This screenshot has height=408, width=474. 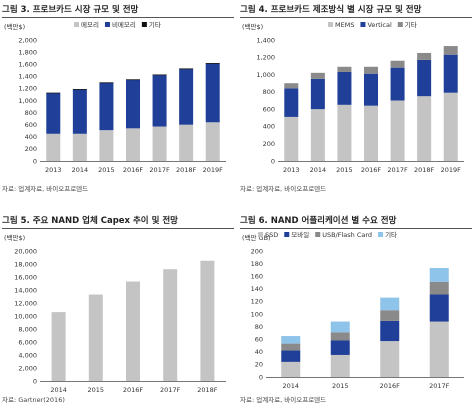 What do you see at coordinates (300, 234) in the screenshot?
I see `legend-label: 모바일` at bounding box center [300, 234].